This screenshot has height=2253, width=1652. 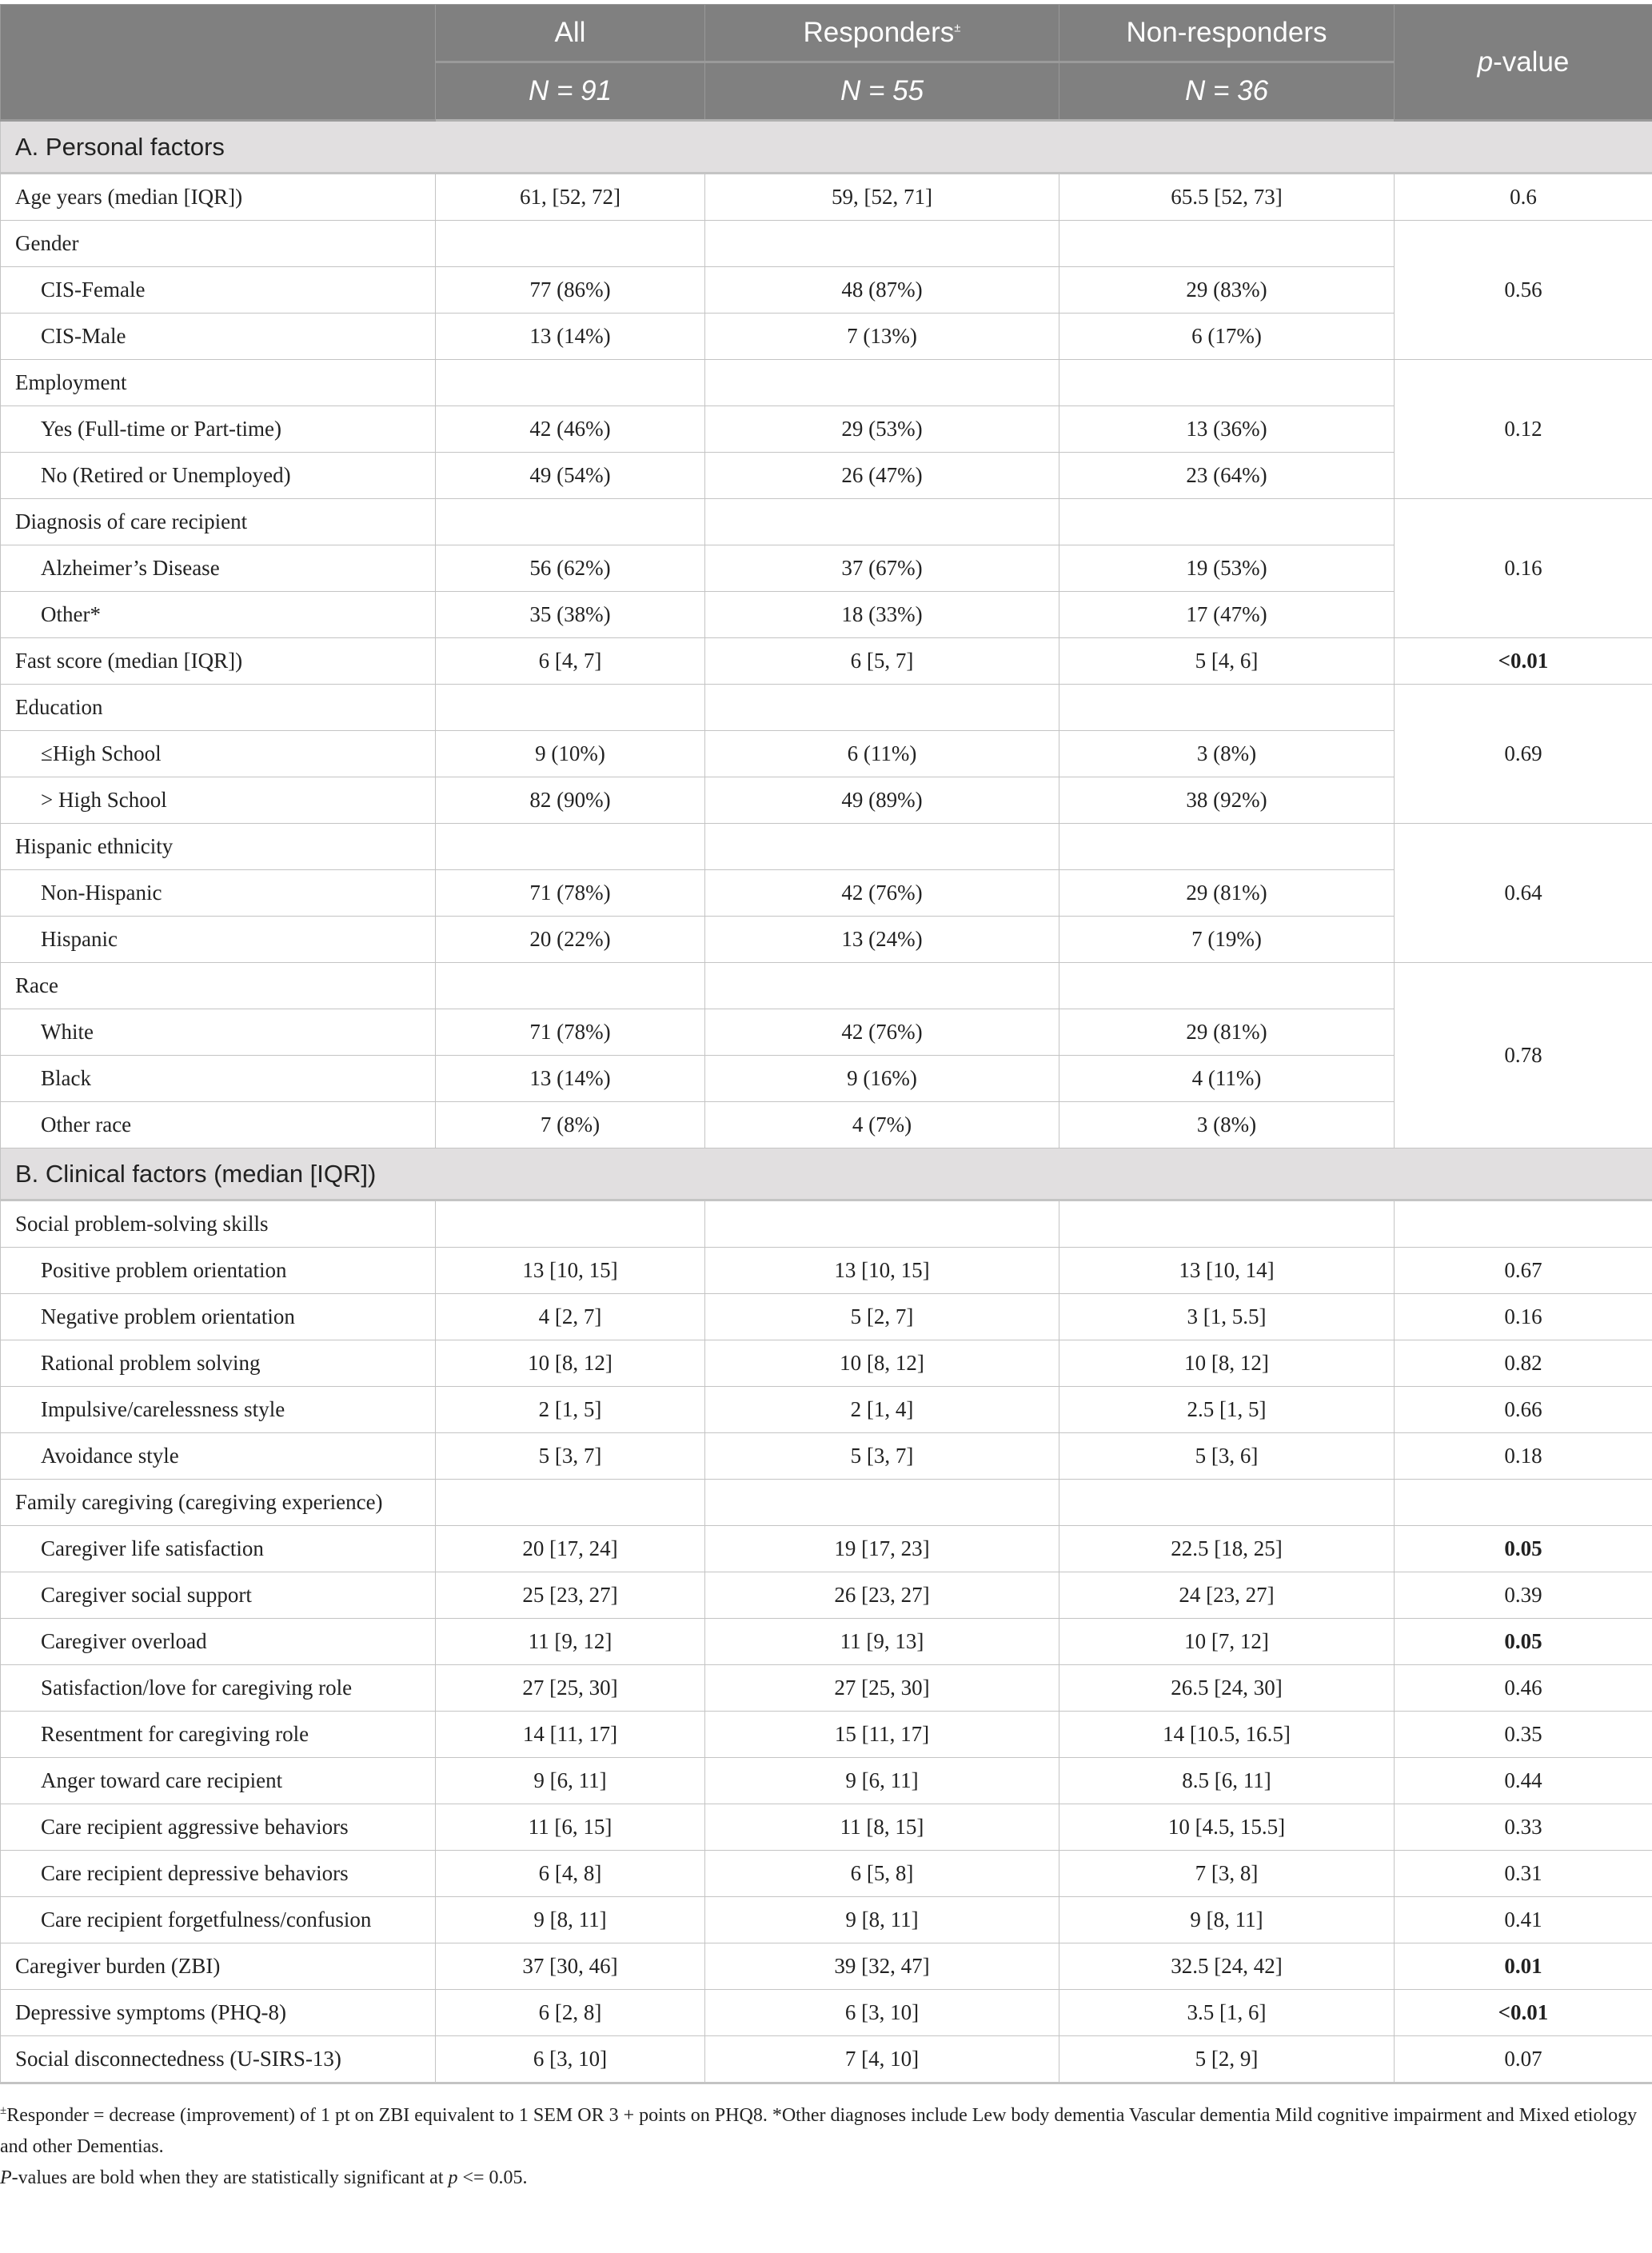 What do you see at coordinates (1227, 893) in the screenshot?
I see `value-non-responders: 29 (81%)` at bounding box center [1227, 893].